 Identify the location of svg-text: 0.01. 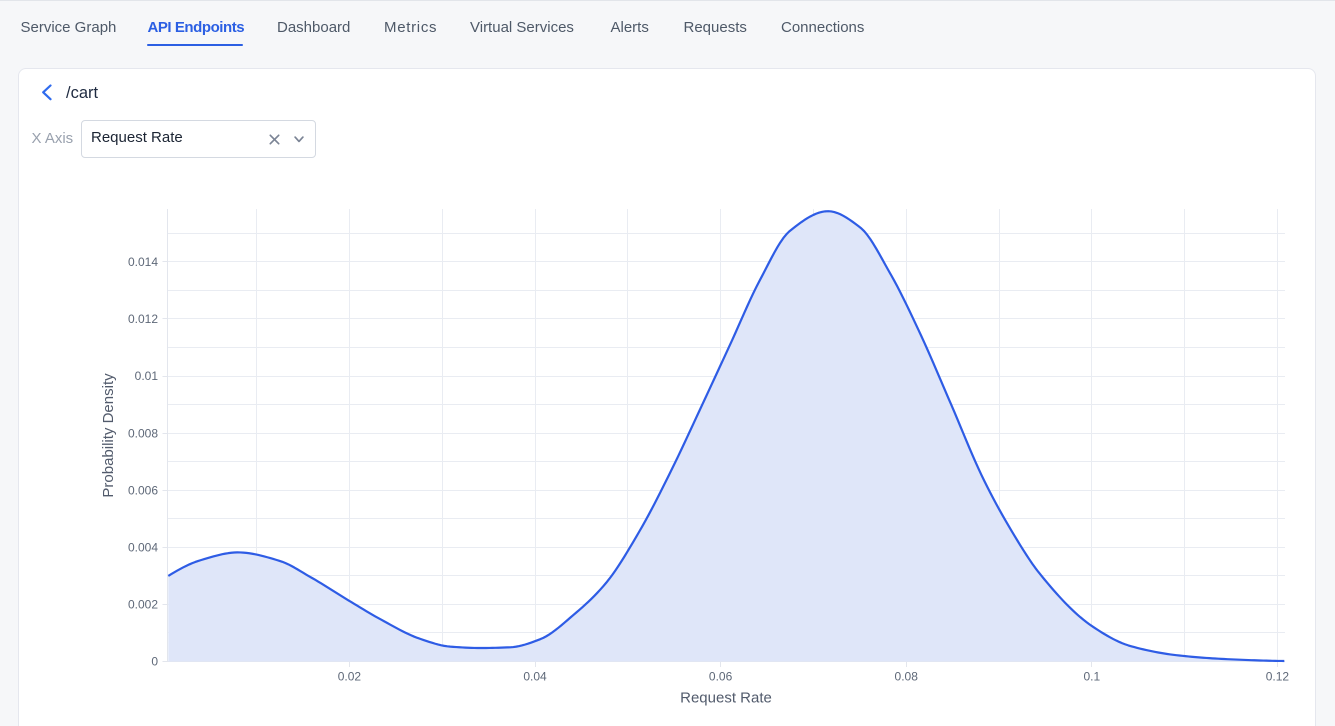
(147, 376).